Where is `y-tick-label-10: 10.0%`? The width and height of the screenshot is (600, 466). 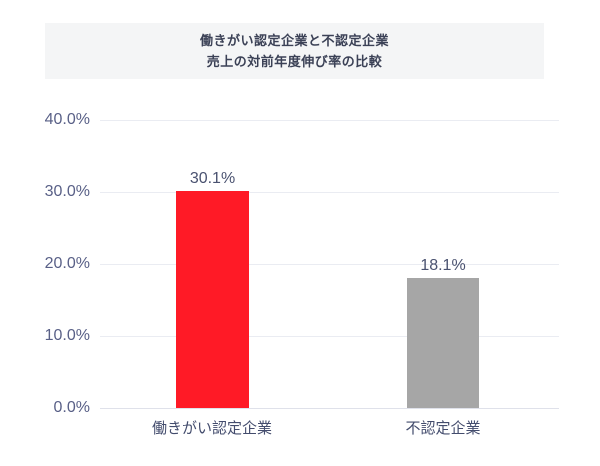 y-tick-label-10: 10.0% is located at coordinates (67, 335).